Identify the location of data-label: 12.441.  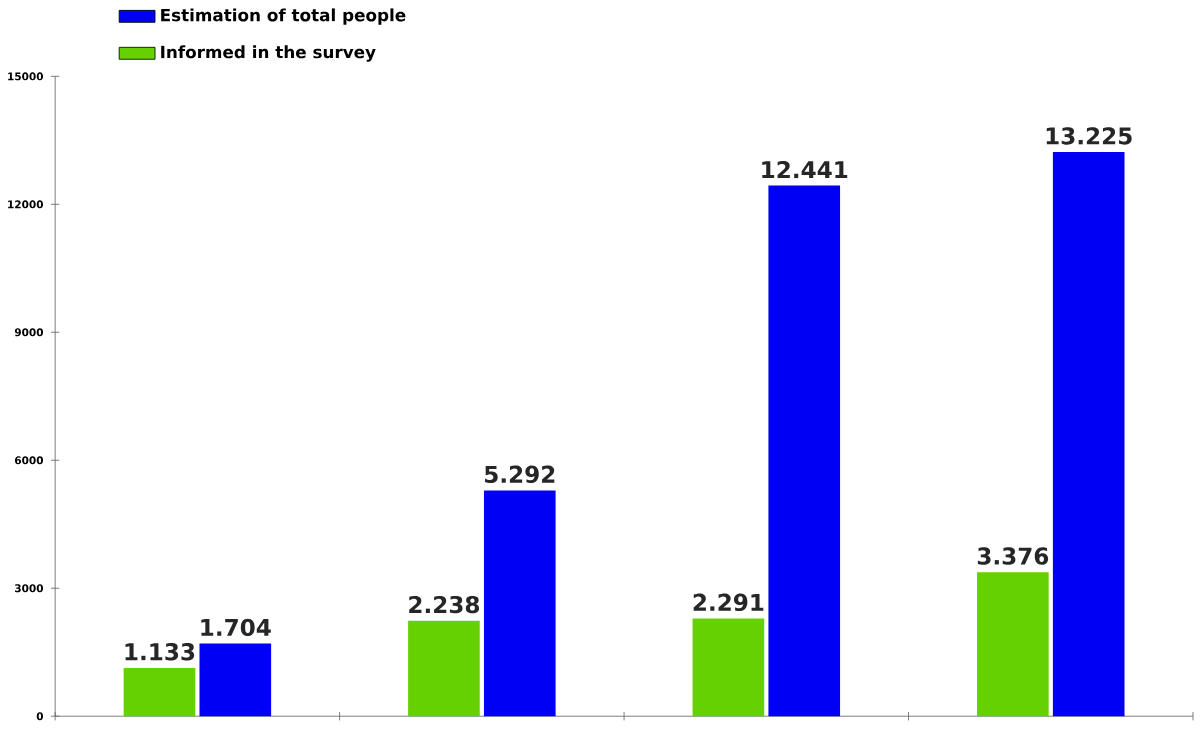
(805, 169).